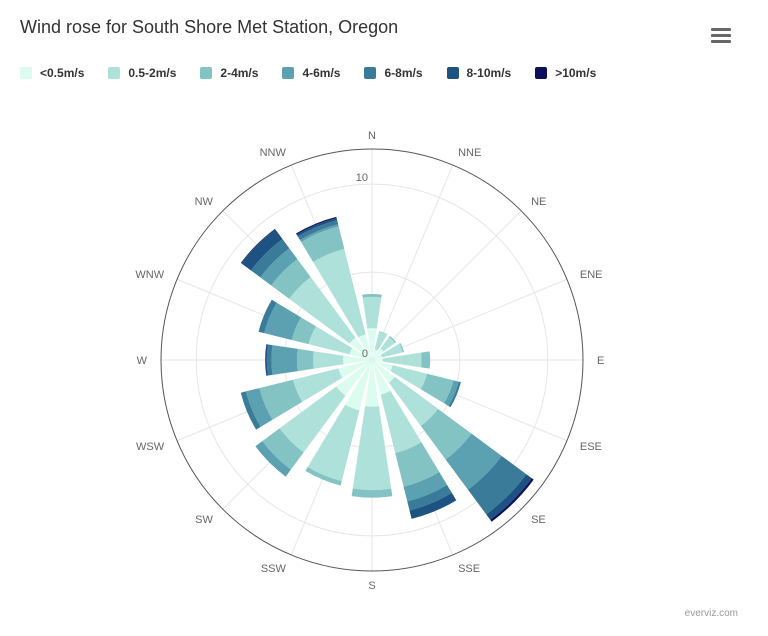  Describe the element at coordinates (591, 447) in the screenshot. I see `direction-label: ESE` at that location.